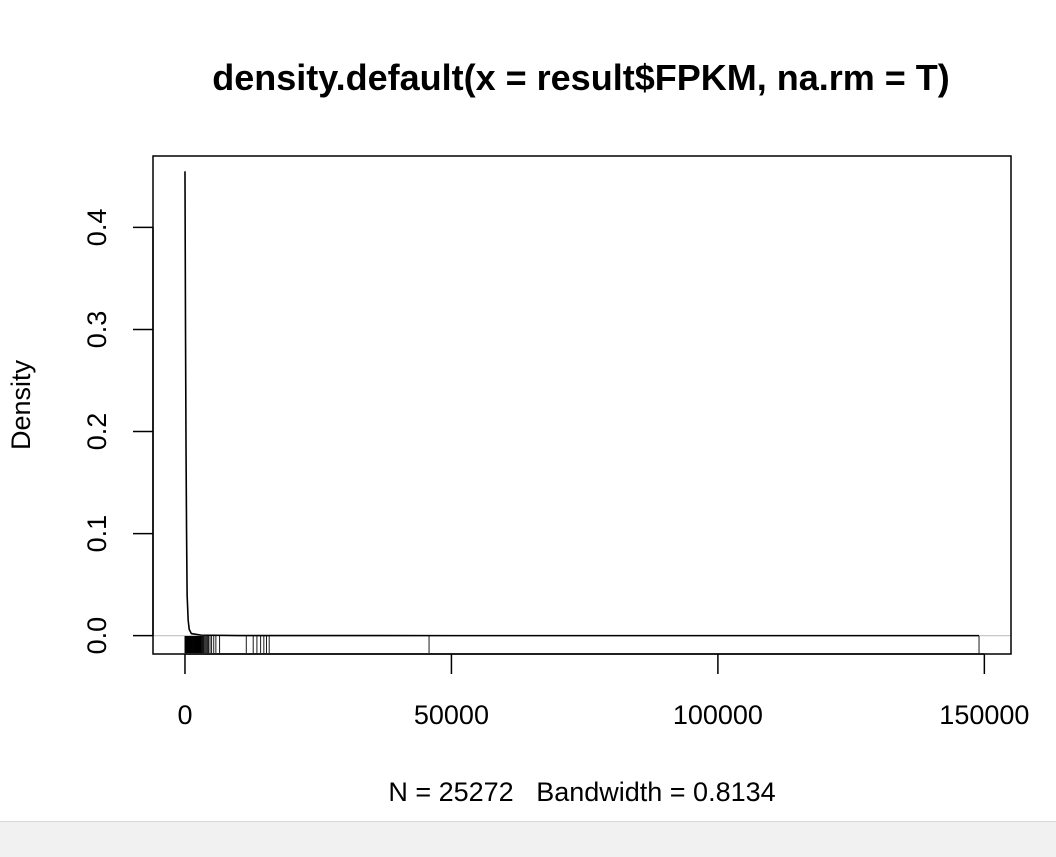 This screenshot has height=857, width=1056. What do you see at coordinates (184, 715) in the screenshot?
I see `x-tick-label: 0` at bounding box center [184, 715].